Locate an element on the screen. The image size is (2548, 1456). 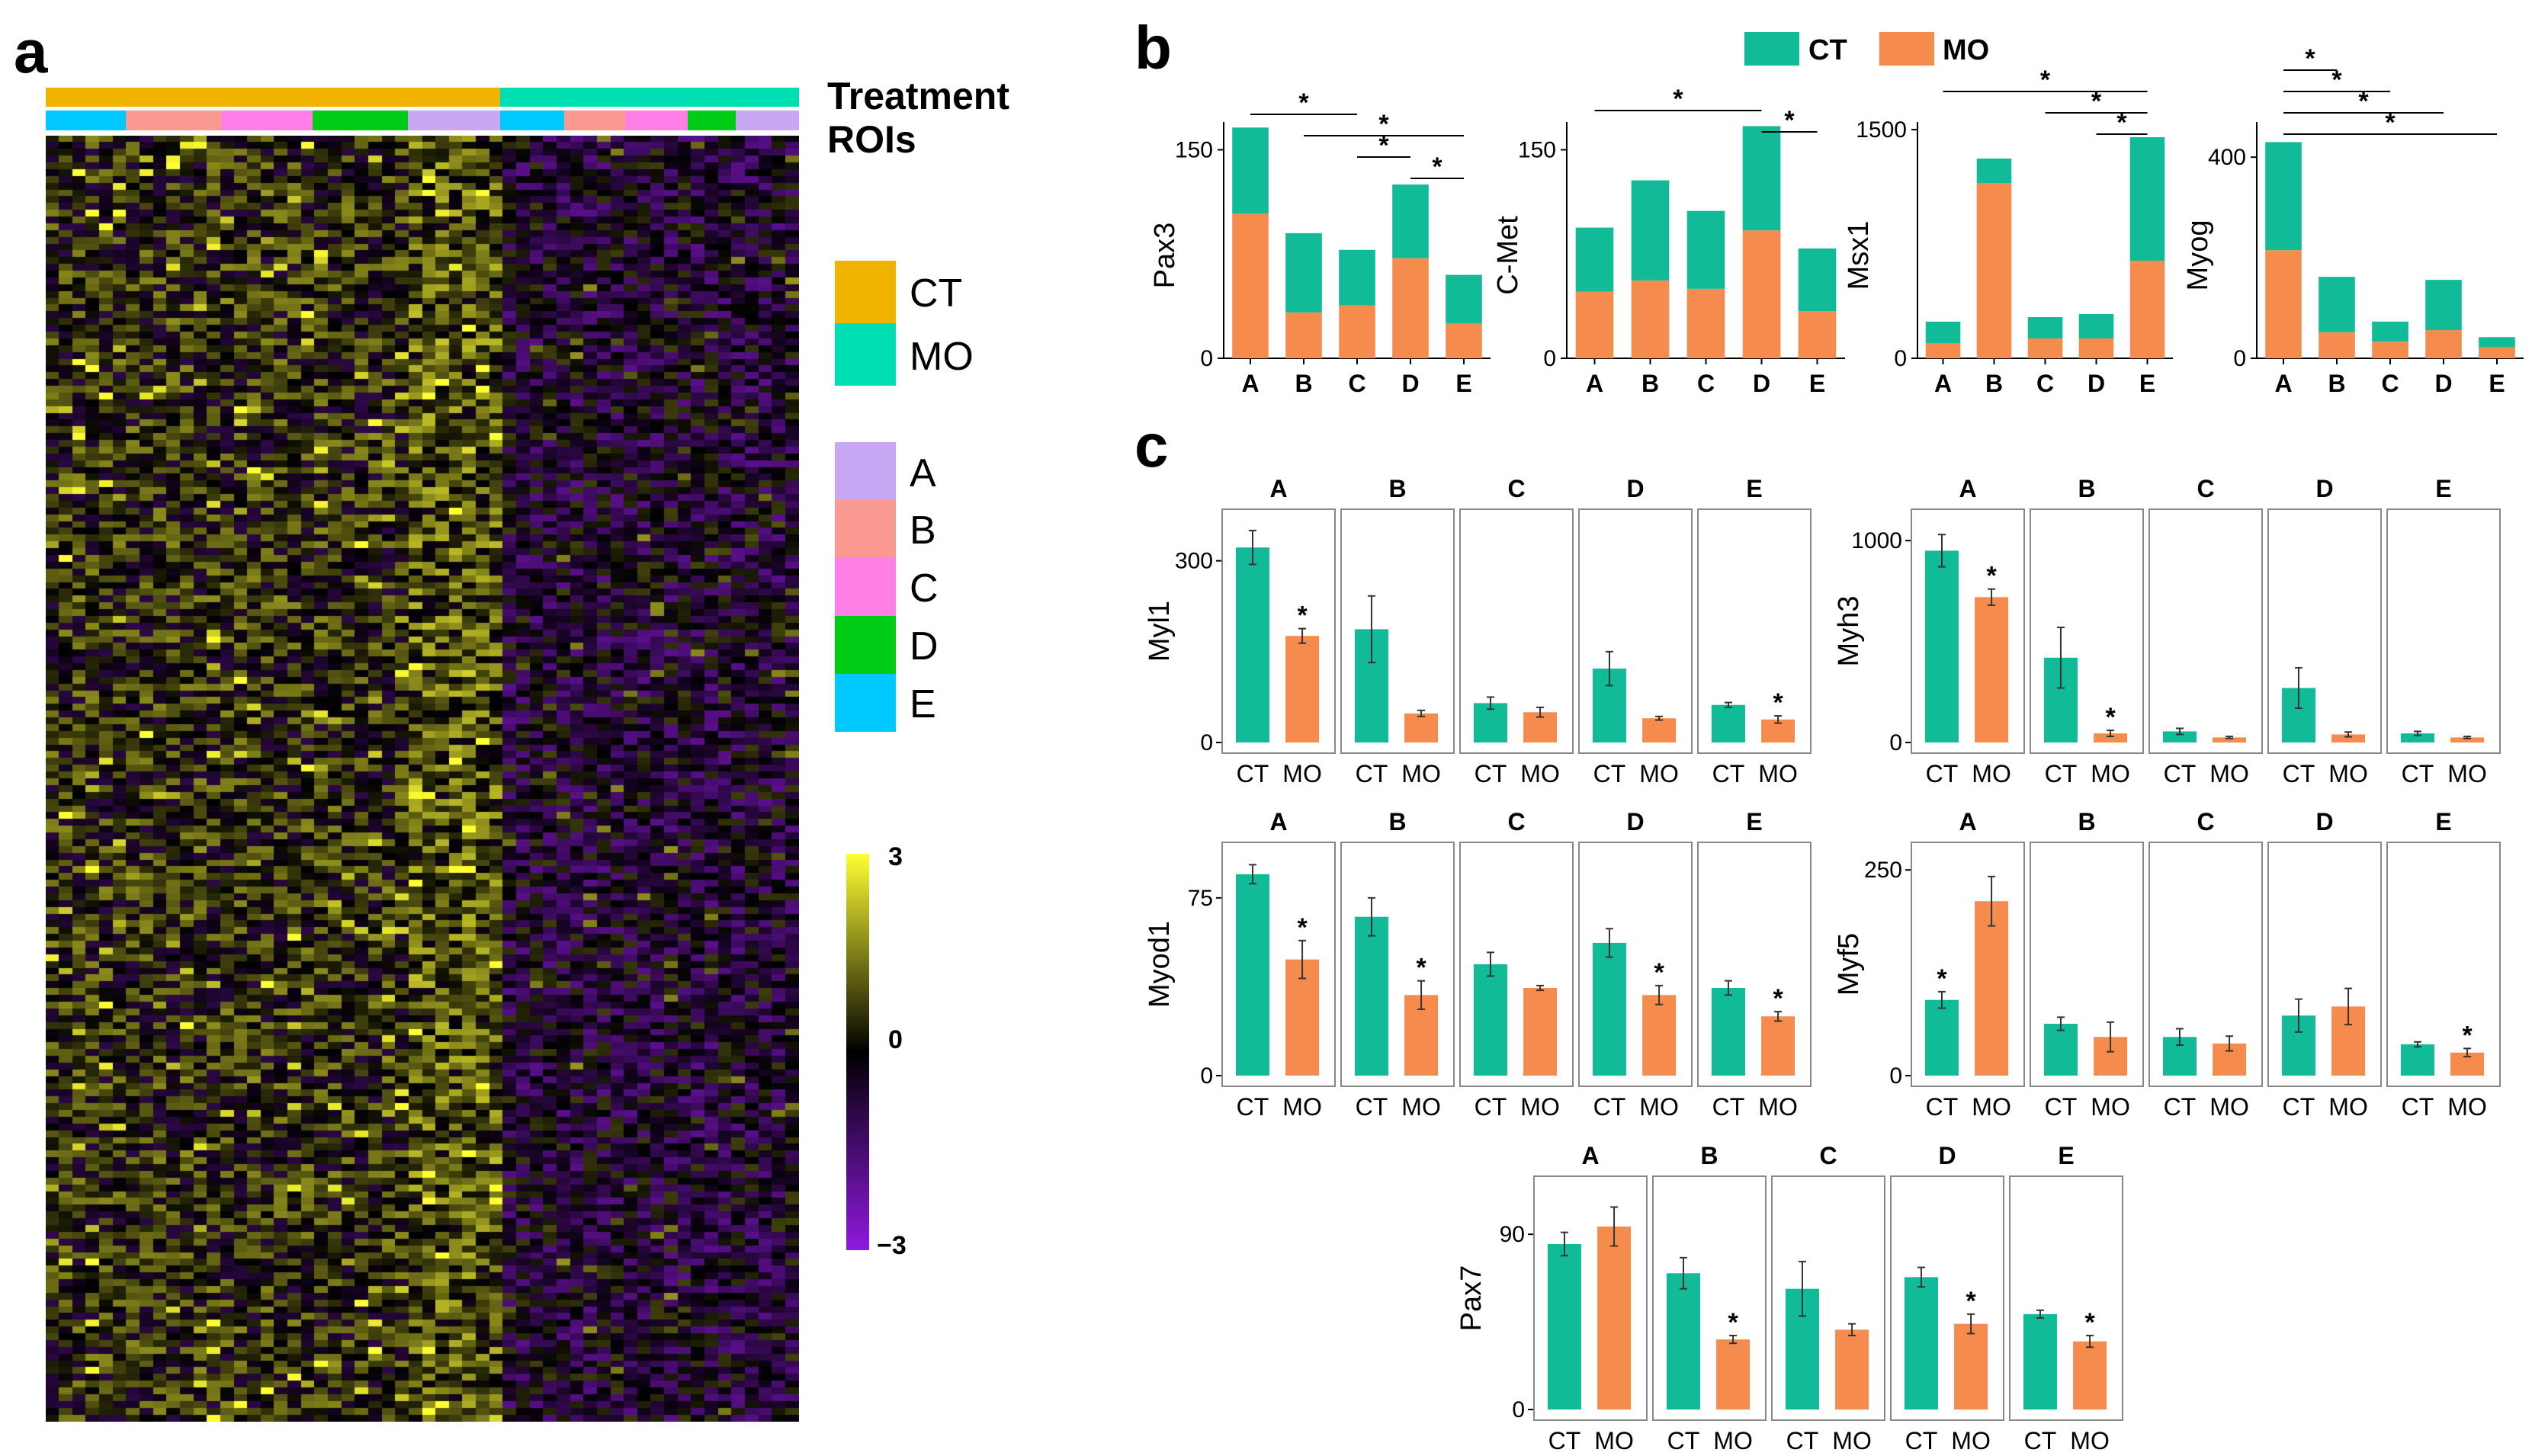
x-tick-label: D is located at coordinates (2096, 383).